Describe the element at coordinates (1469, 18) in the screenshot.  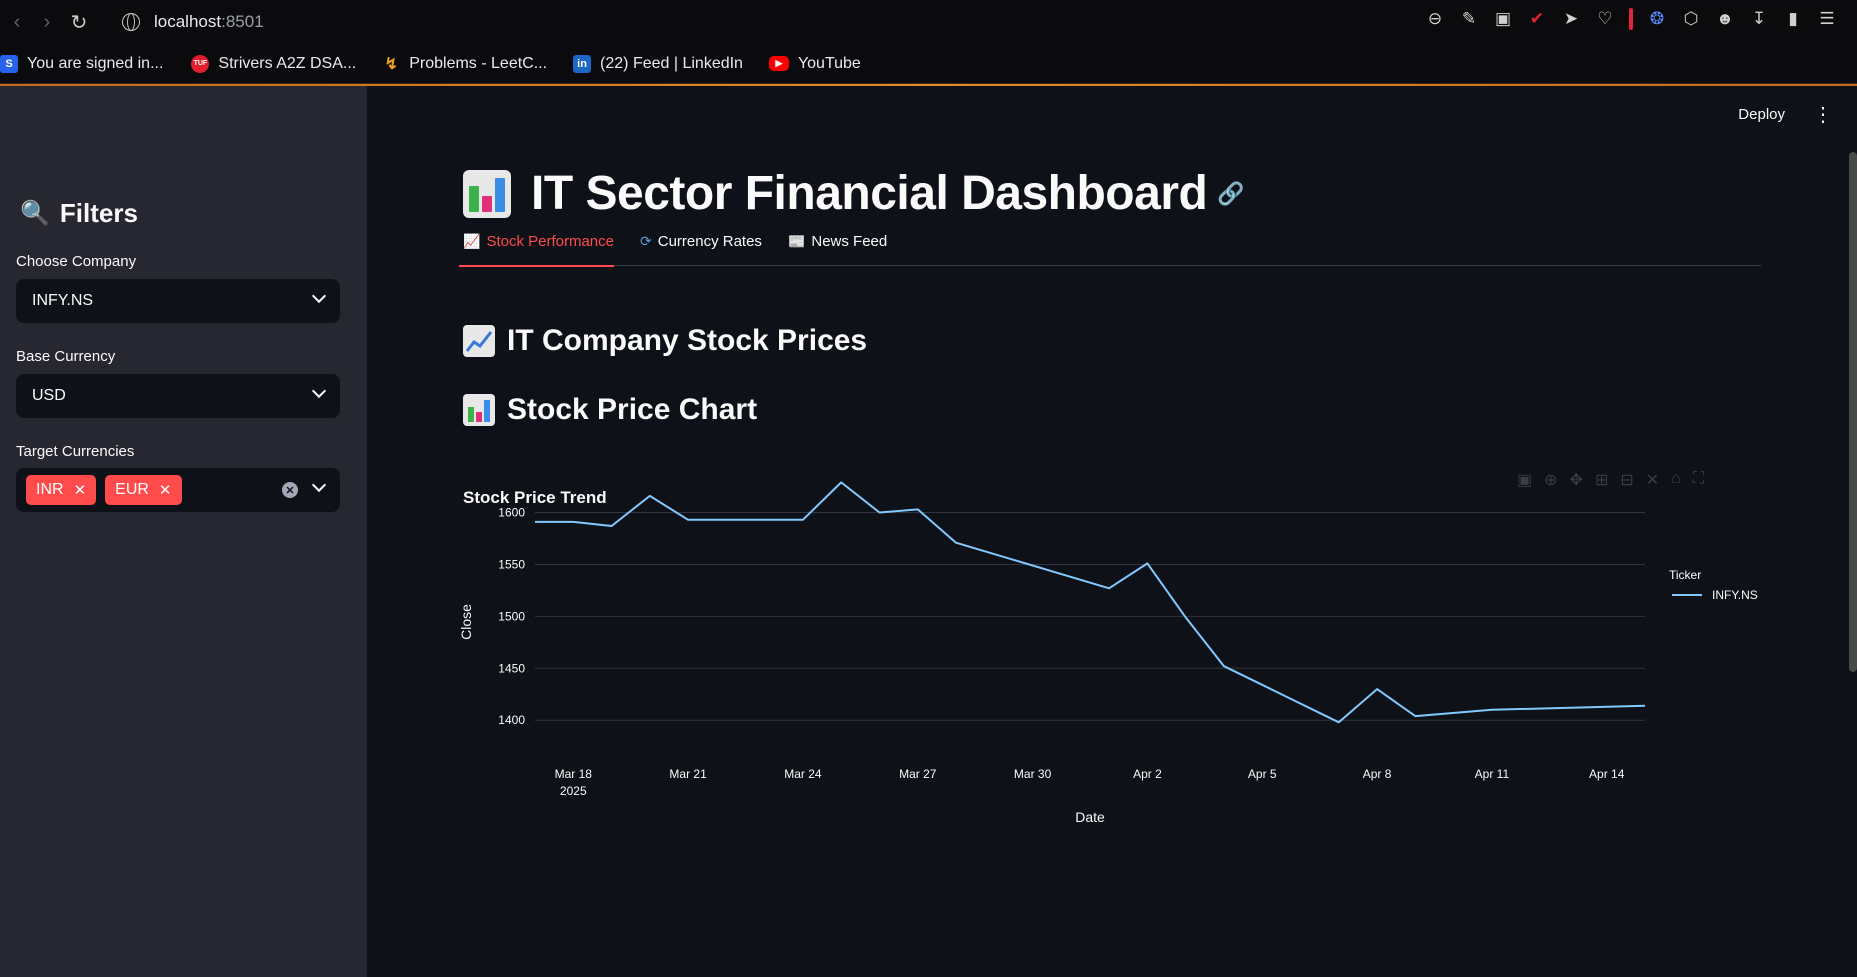
I see `edit-image-icon: ✎` at that location.